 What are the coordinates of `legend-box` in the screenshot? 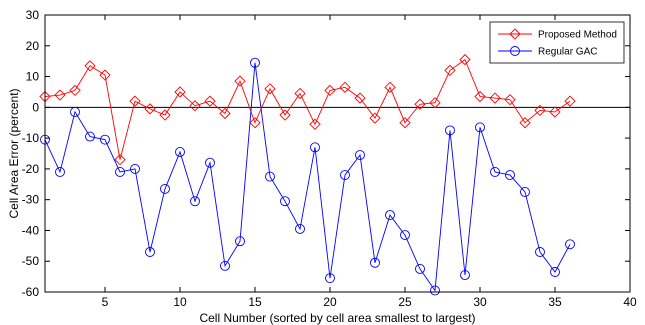 It's located at (557, 42).